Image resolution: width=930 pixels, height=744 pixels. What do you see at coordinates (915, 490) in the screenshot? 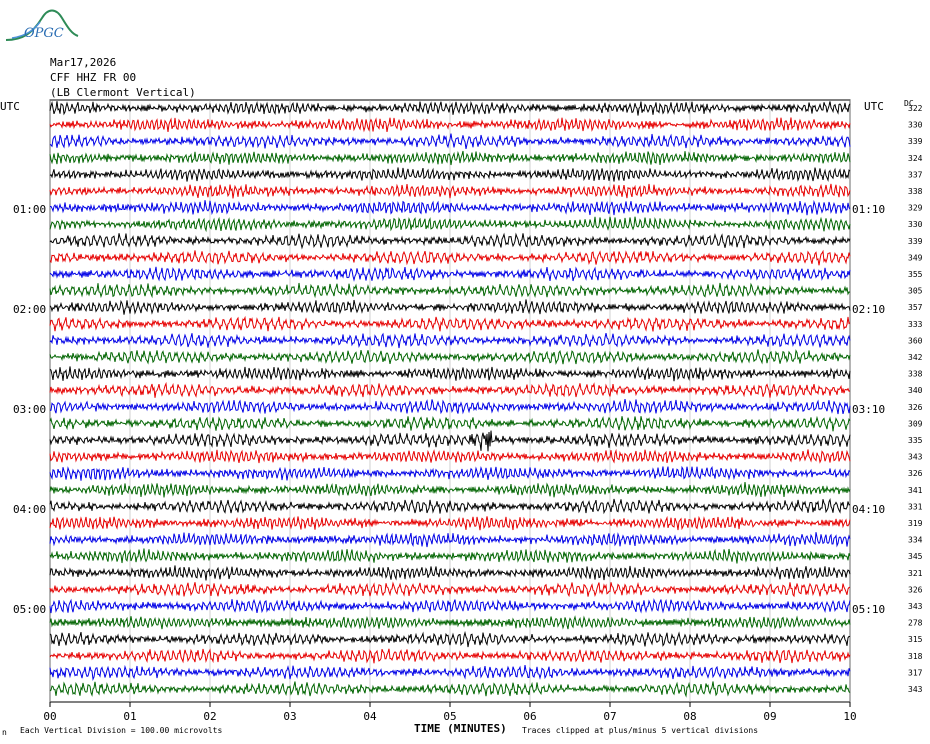
I see `dc-offset-label: 341` at bounding box center [915, 490].